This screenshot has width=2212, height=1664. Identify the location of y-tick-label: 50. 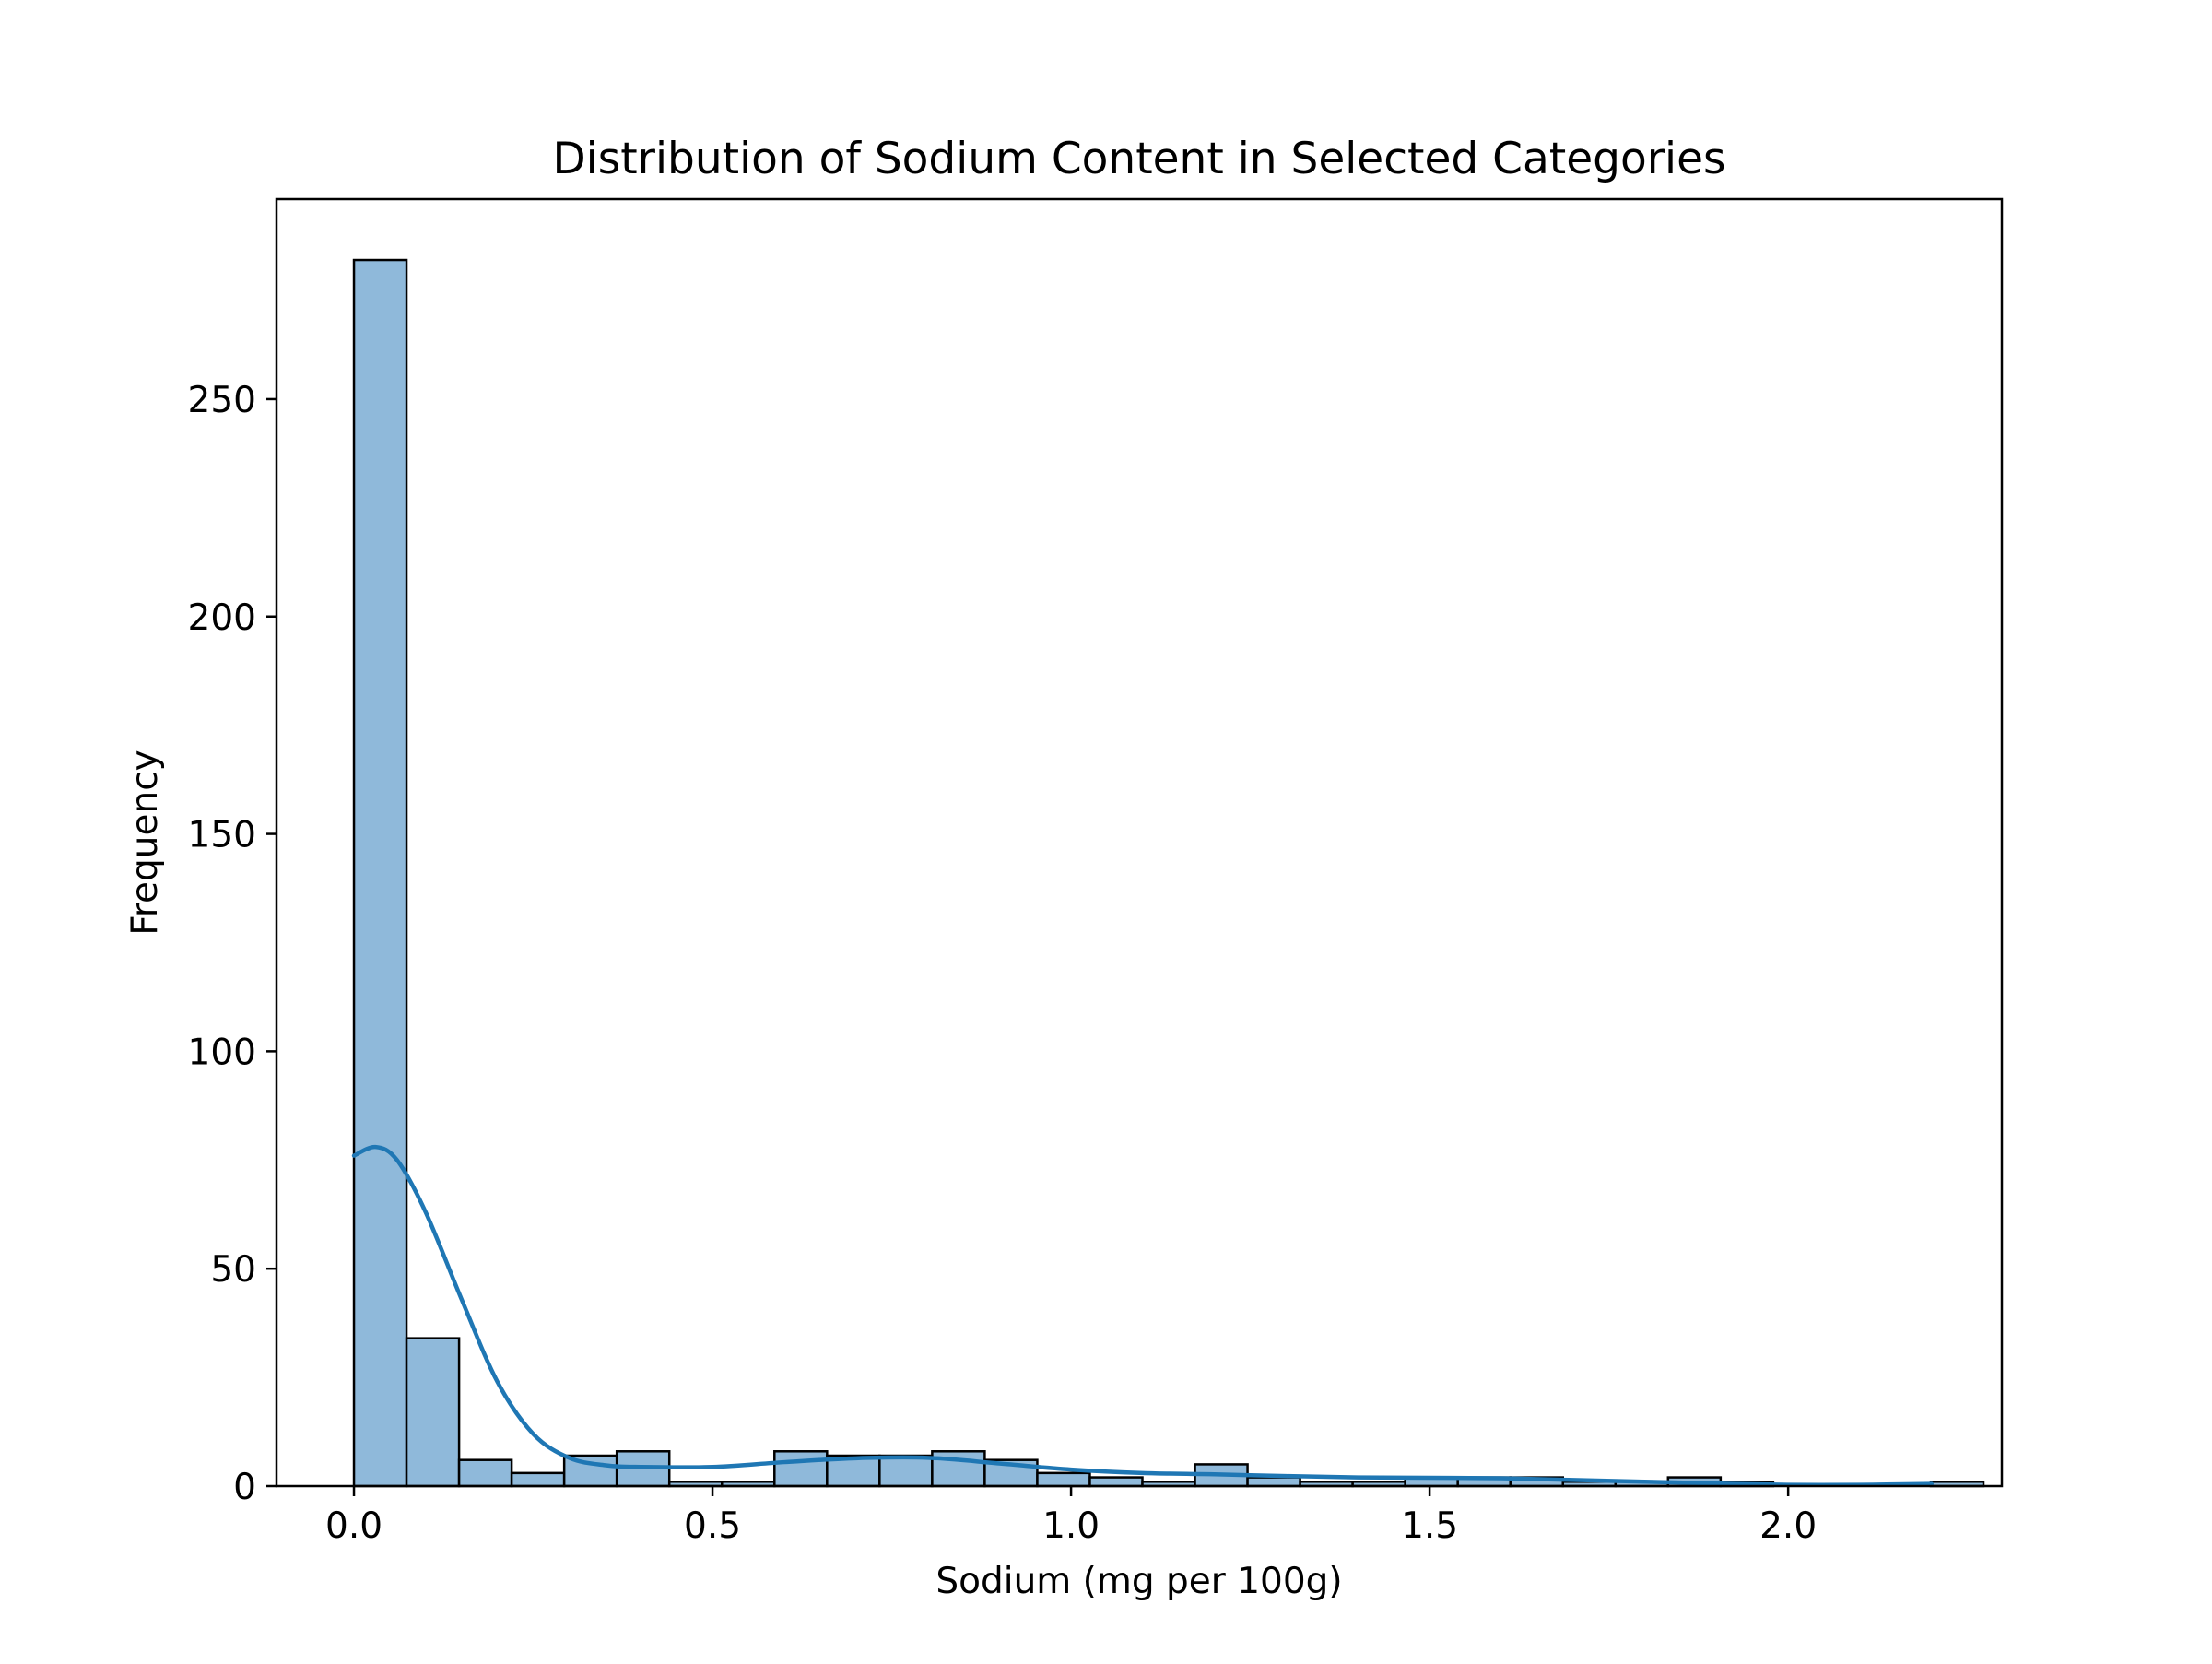
(233, 1270).